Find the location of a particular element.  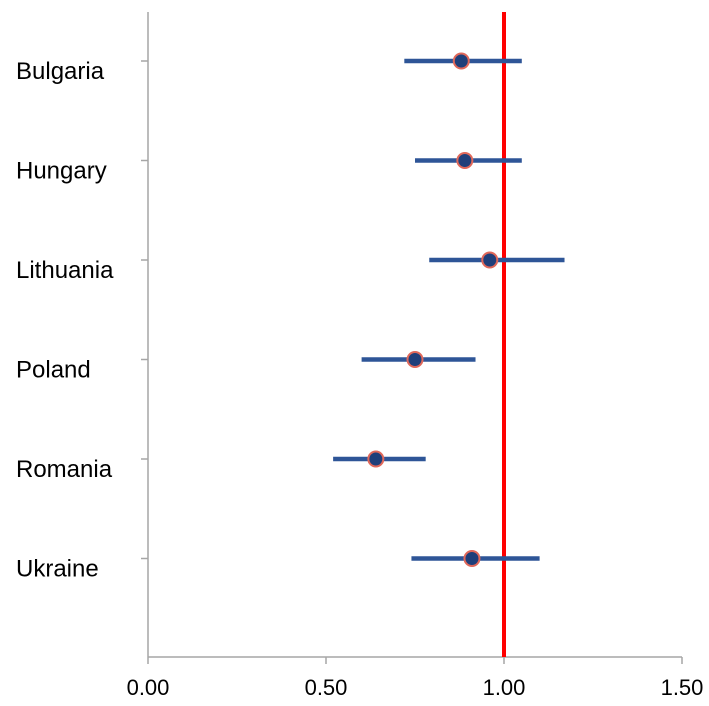

x-tick-label: 1.00 is located at coordinates (504, 687).